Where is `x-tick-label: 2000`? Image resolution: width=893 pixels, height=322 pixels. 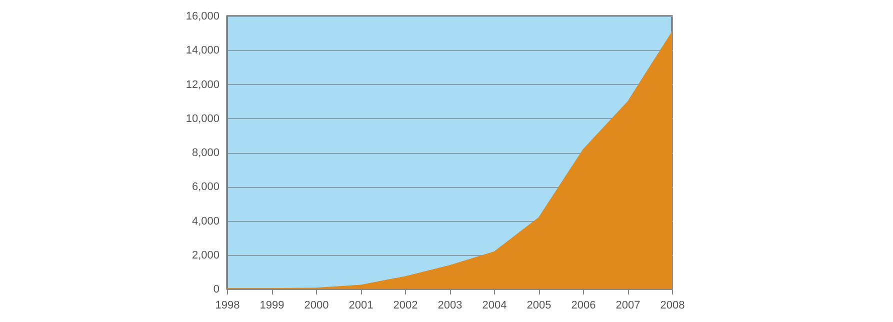 x-tick-label: 2000 is located at coordinates (316, 306).